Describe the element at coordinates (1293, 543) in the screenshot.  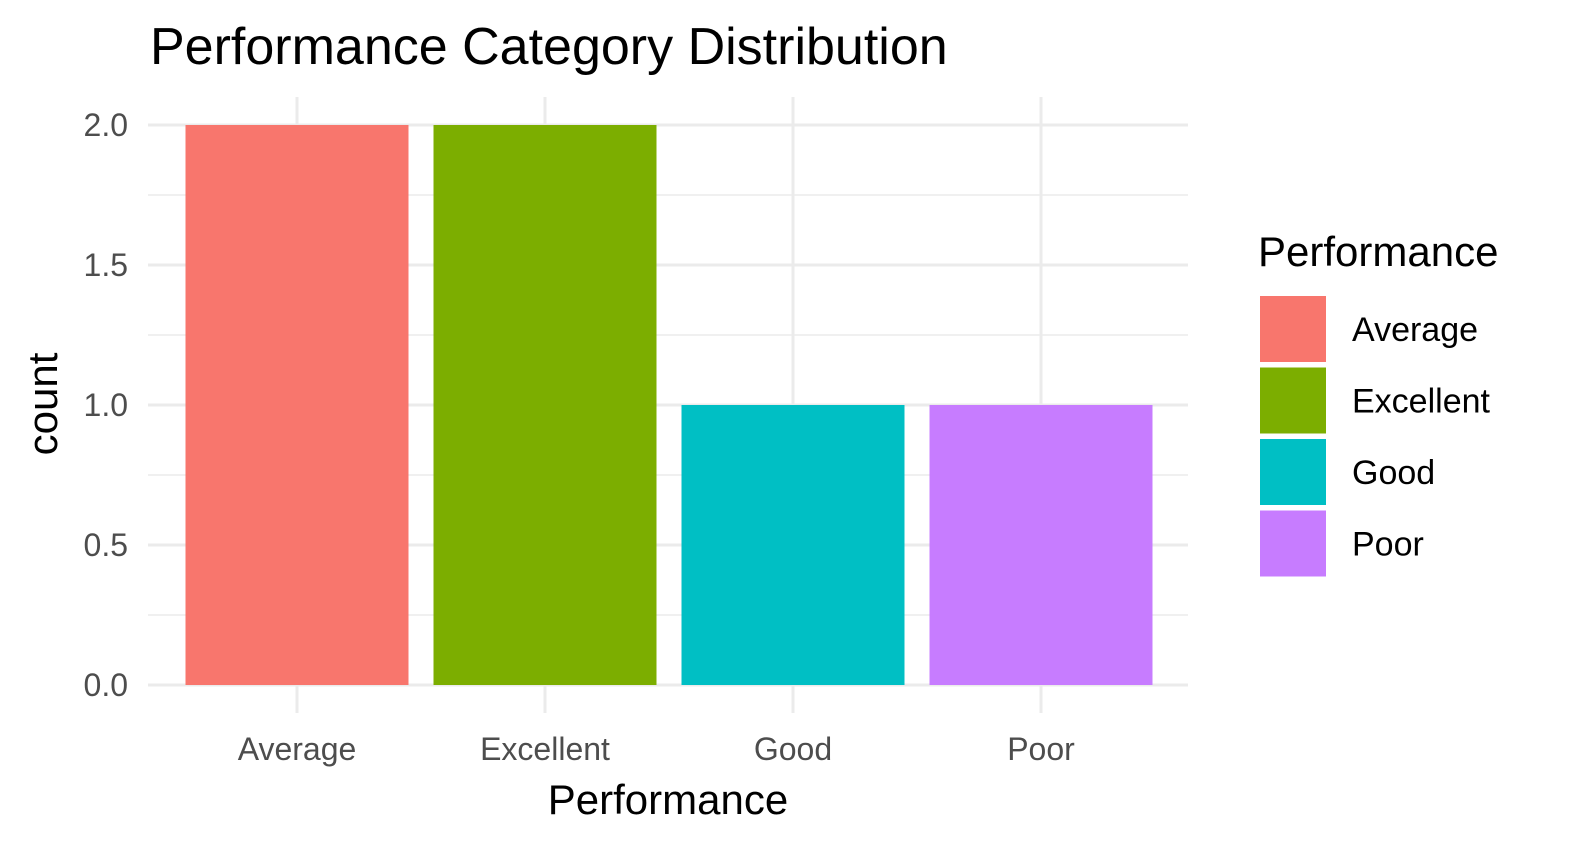
I see `legend-key-poor` at that location.